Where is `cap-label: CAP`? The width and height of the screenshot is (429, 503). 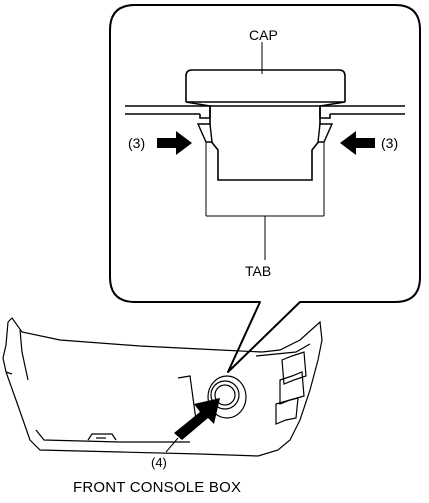 cap-label: CAP is located at coordinates (263, 35).